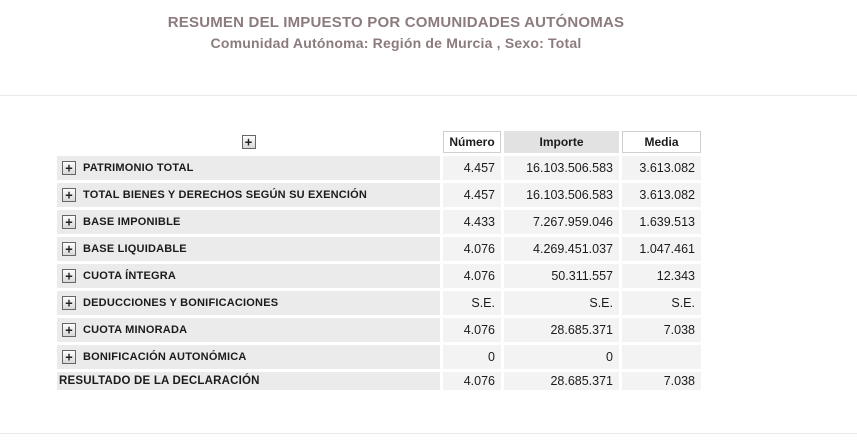  Describe the element at coordinates (248, 330) in the screenshot. I see `row-label-cell: + CUOTA MINORADA` at that location.